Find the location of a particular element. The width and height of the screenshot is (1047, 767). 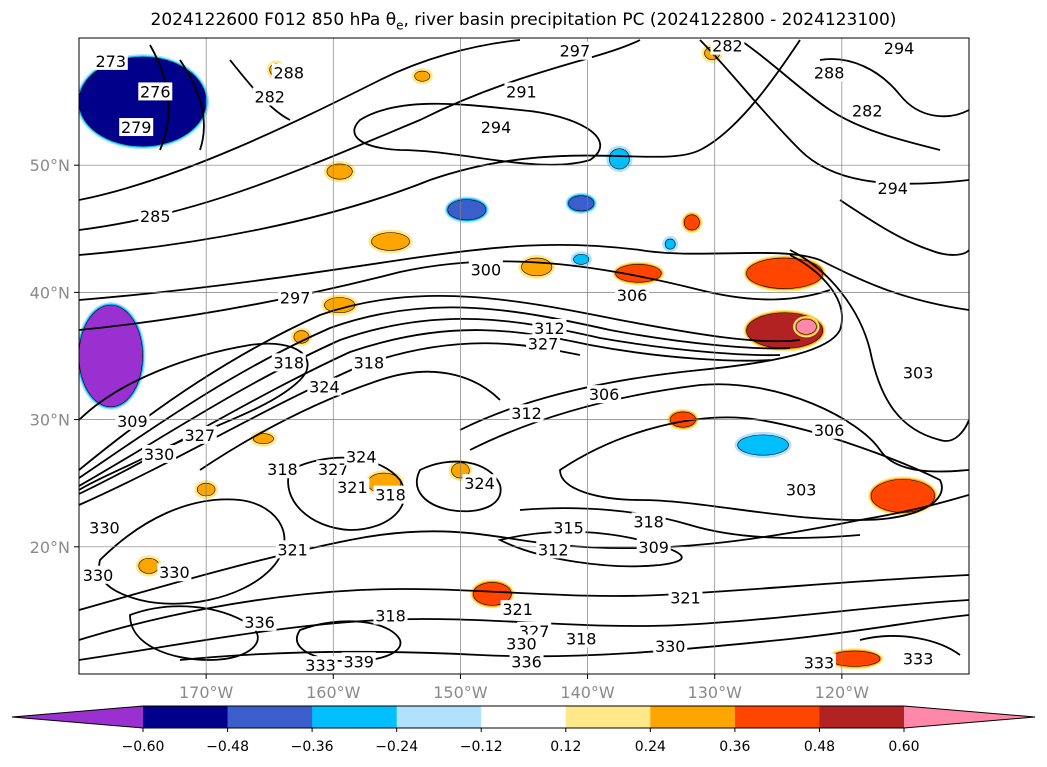

contour-label-text: 339 is located at coordinates (358, 661).